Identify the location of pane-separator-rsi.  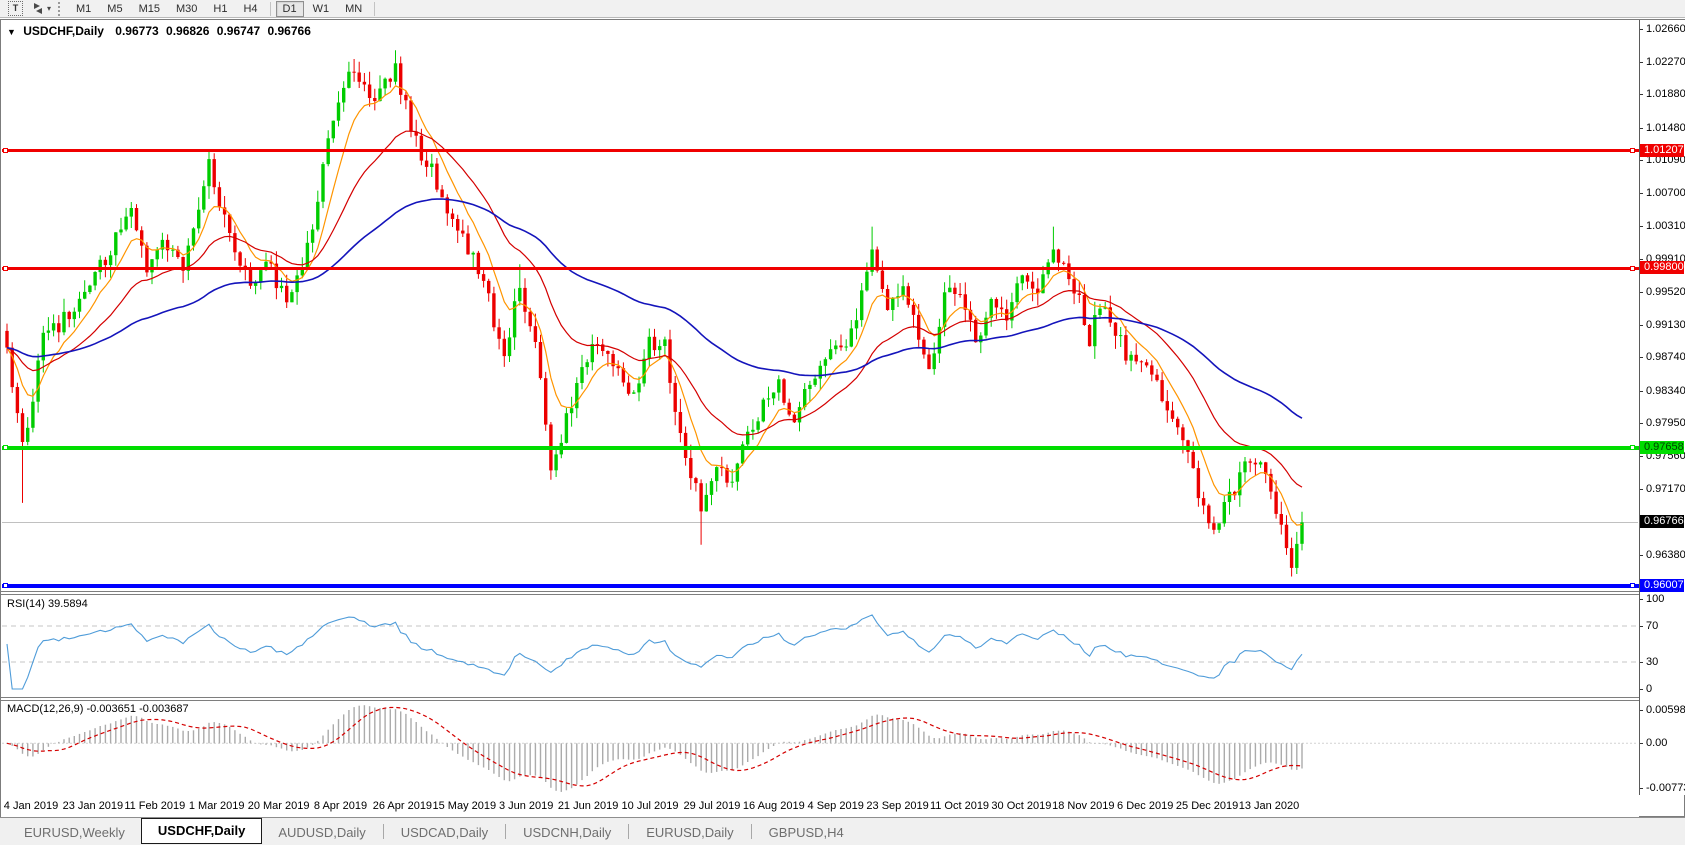
(820, 593).